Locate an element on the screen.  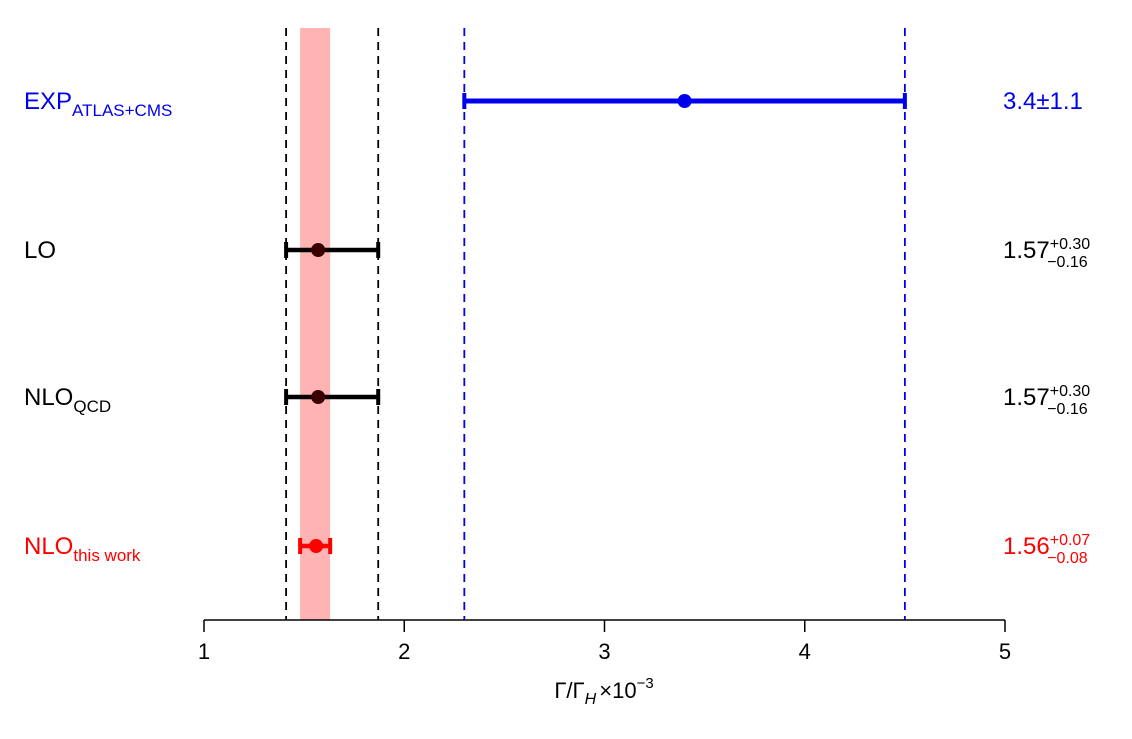
uncertainty-band is located at coordinates (315, 324).